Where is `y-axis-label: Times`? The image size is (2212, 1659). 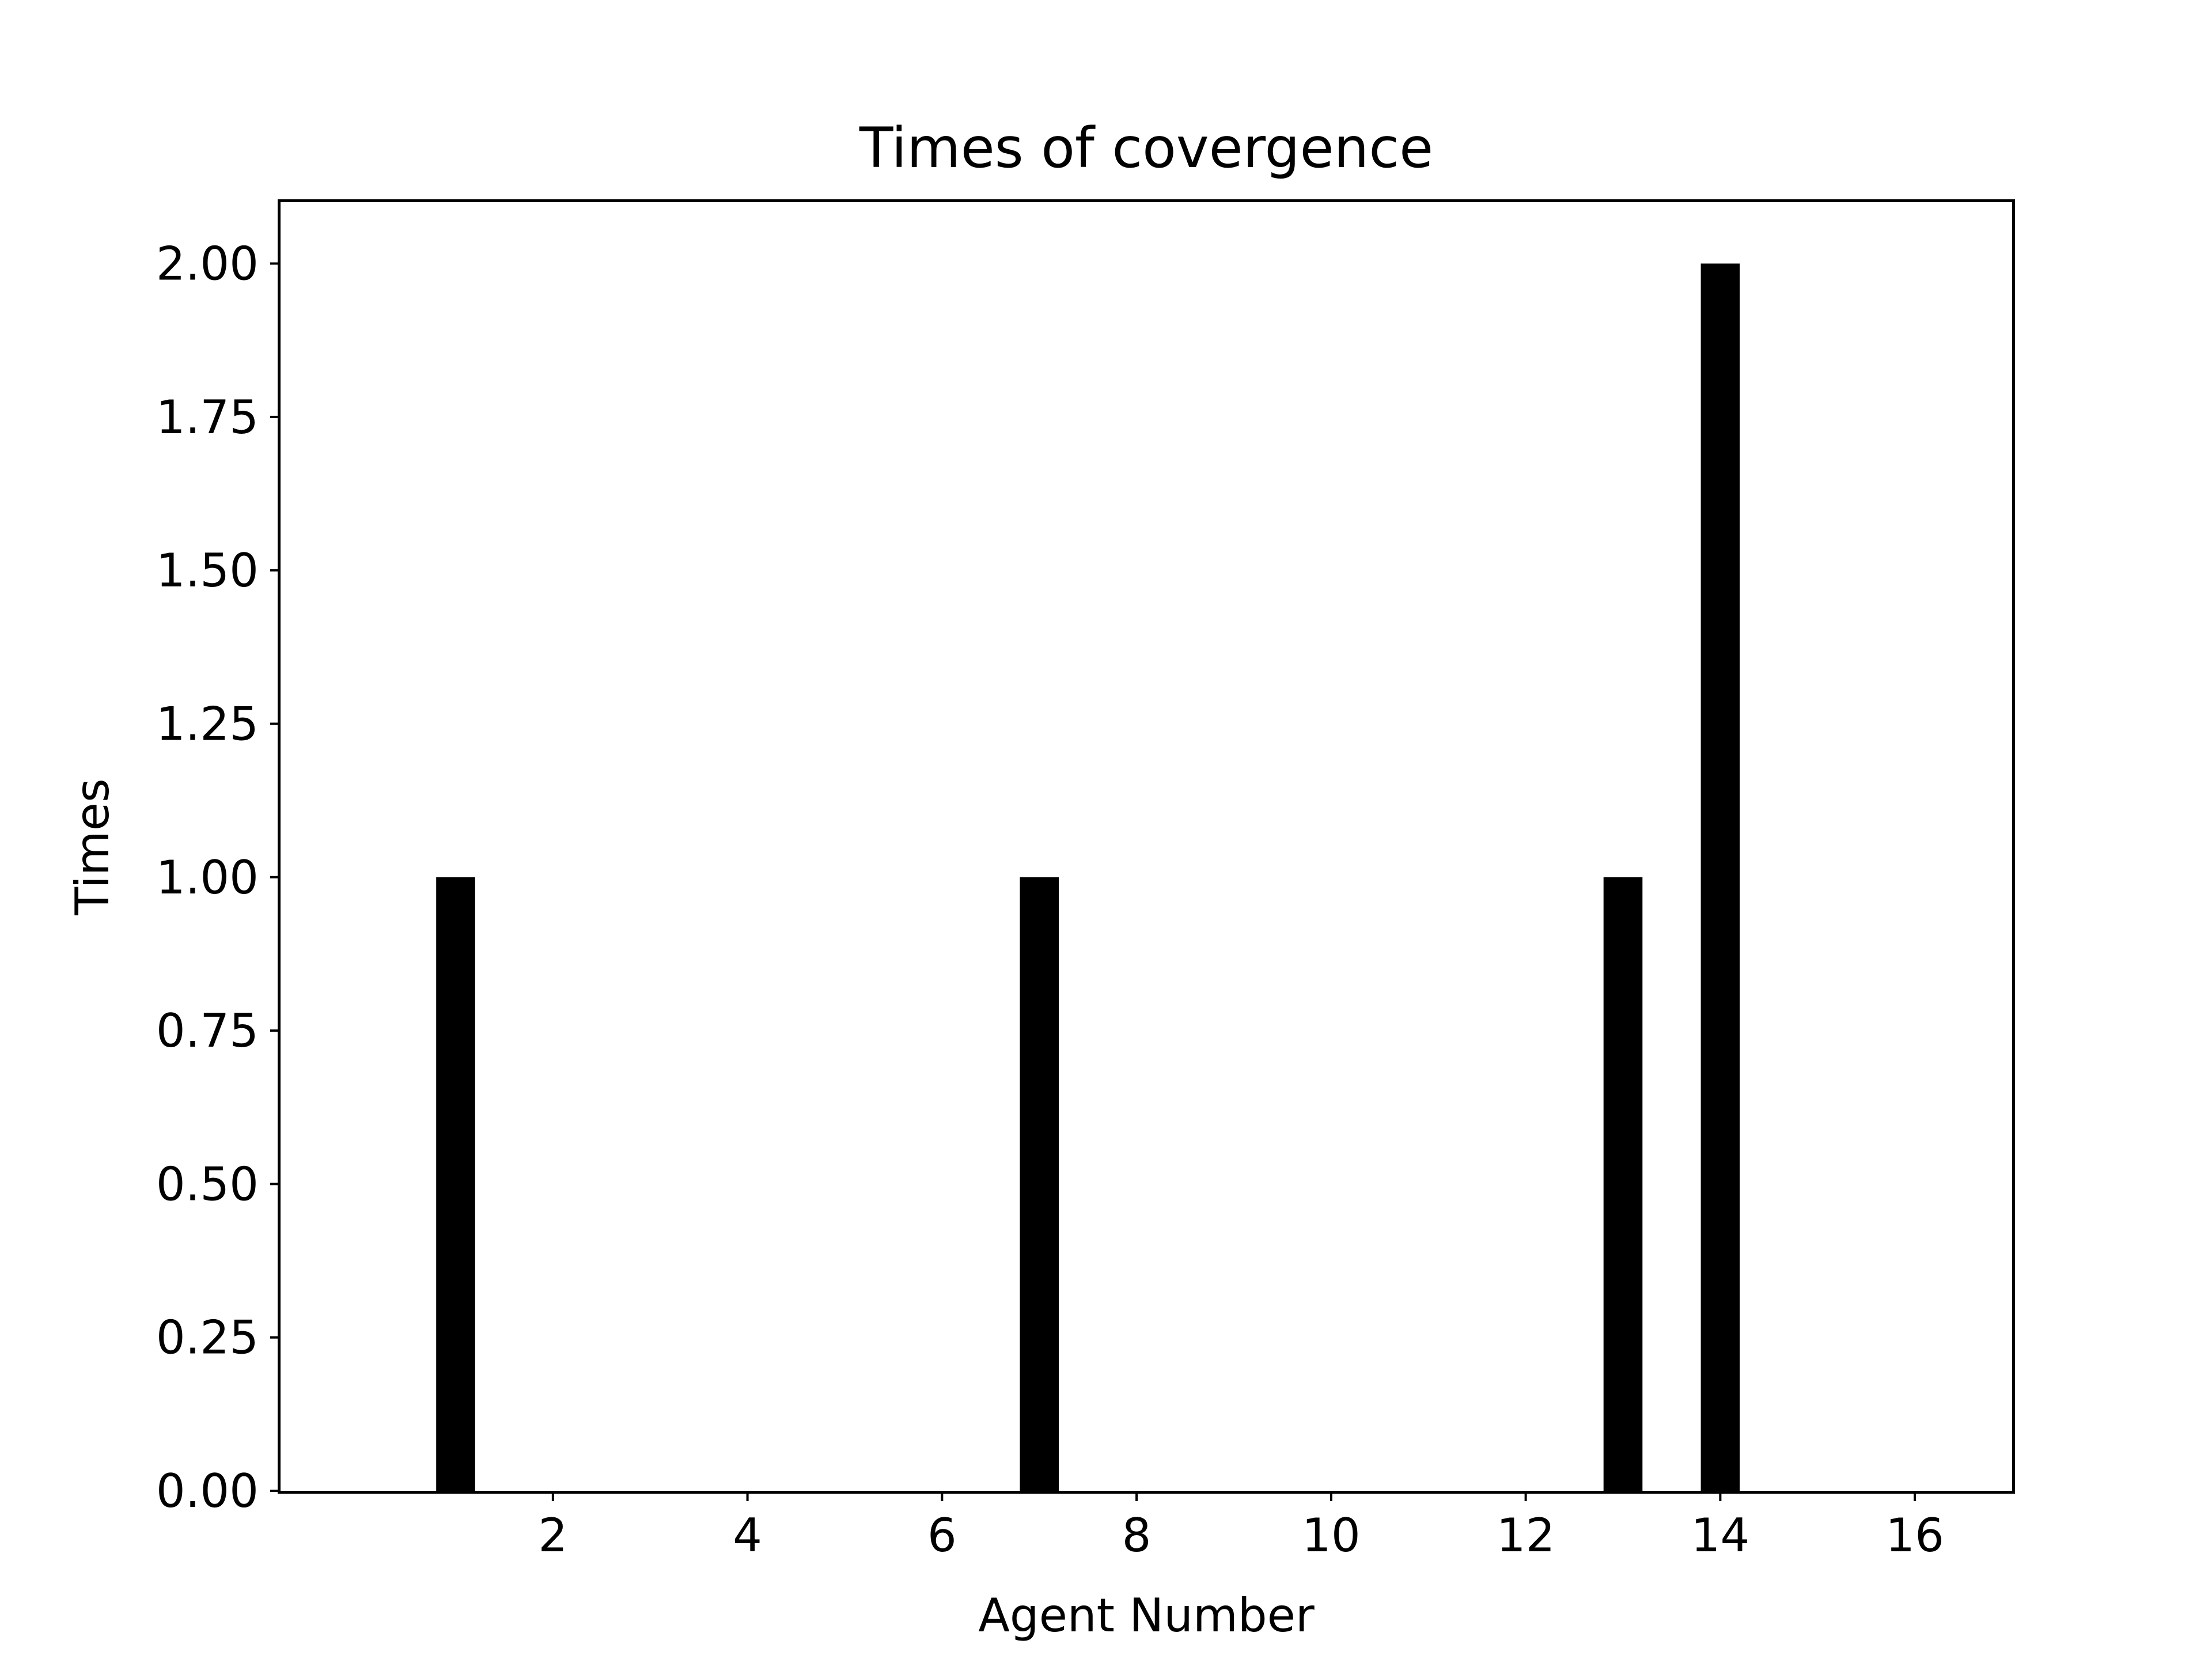 y-axis-label: Times is located at coordinates (92, 846).